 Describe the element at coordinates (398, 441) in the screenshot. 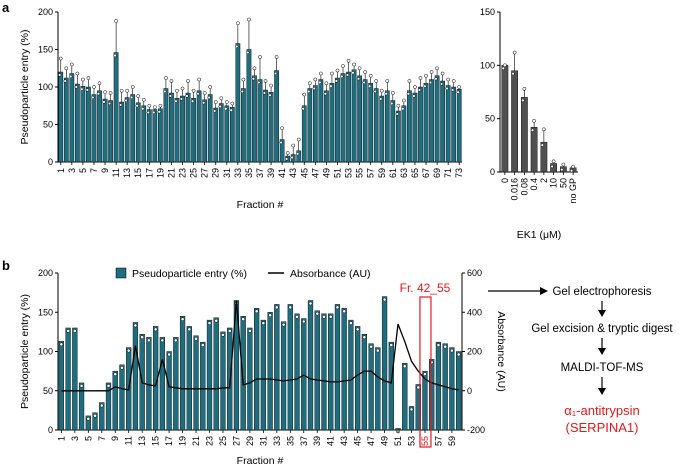

I see `x-tick-label: 51` at that location.